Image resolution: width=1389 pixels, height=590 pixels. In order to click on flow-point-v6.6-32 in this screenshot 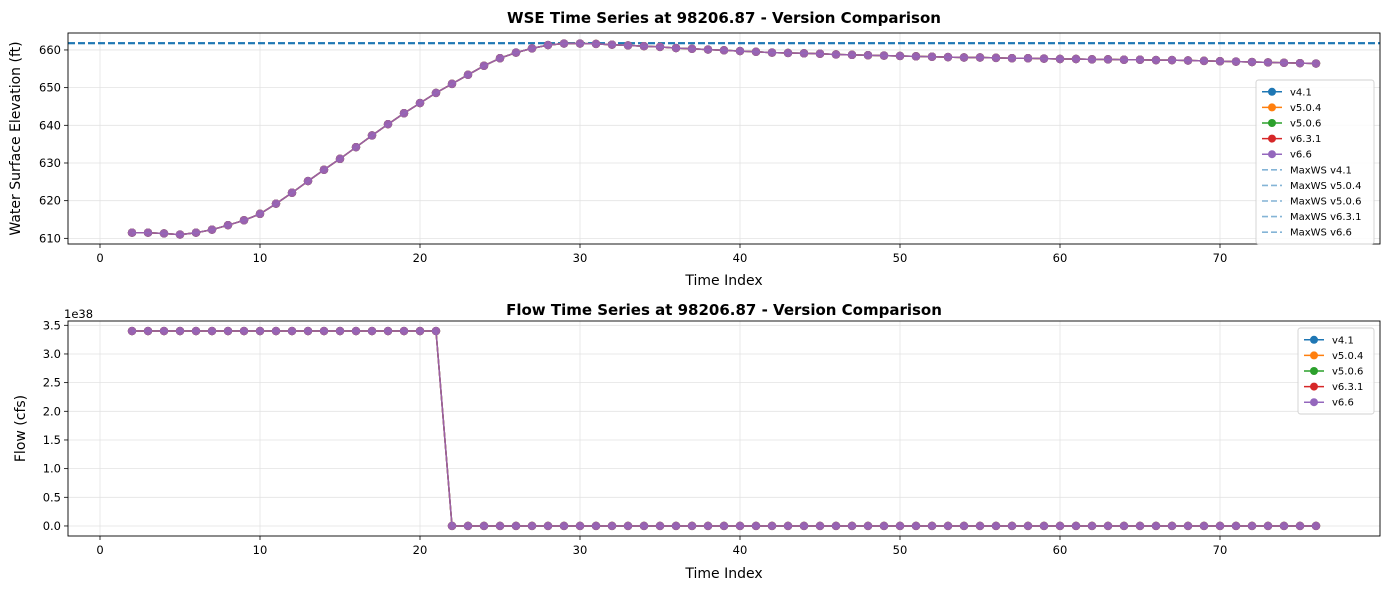, I will do `click(644, 526)`.